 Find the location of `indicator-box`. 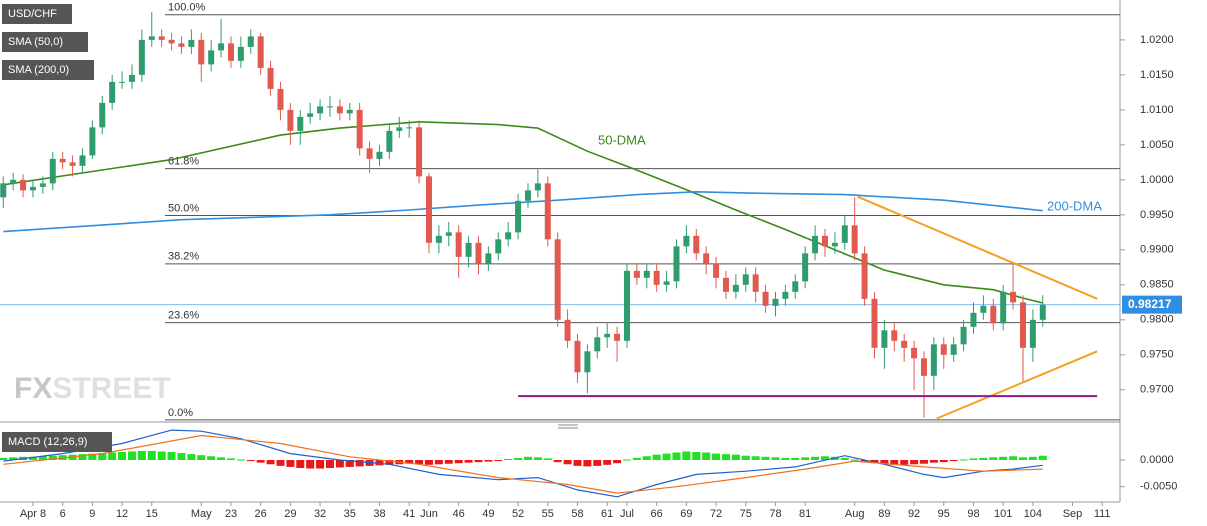

indicator-box is located at coordinates (57, 442).